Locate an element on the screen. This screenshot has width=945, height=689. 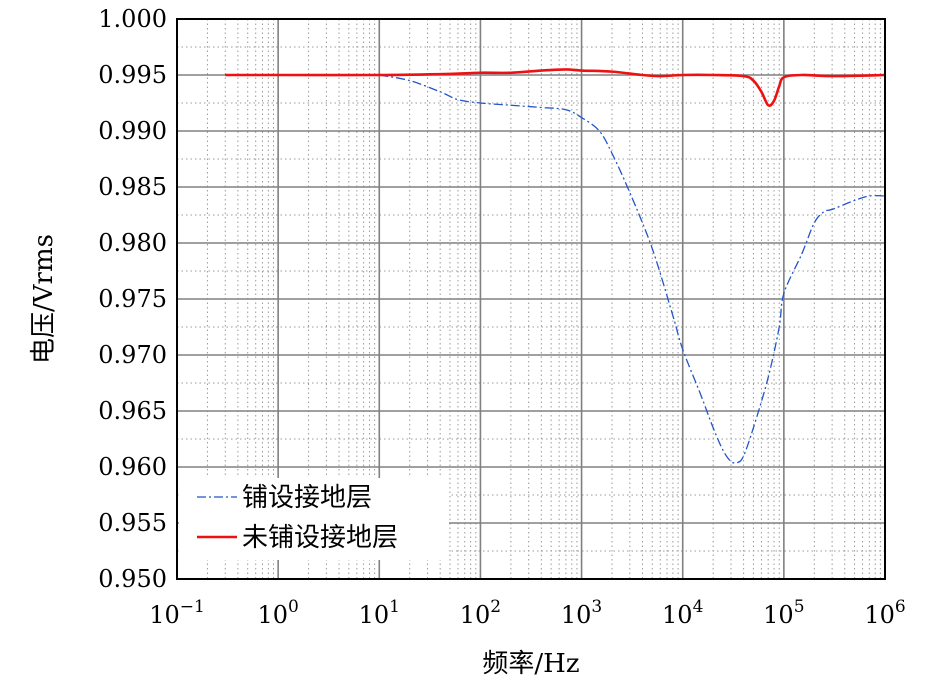
x-tick-labels: 10⁻¹ 10⁰ 10¹ 10² 10³ 10⁴ 10⁵ 10⁶ is located at coordinates (527, 613).